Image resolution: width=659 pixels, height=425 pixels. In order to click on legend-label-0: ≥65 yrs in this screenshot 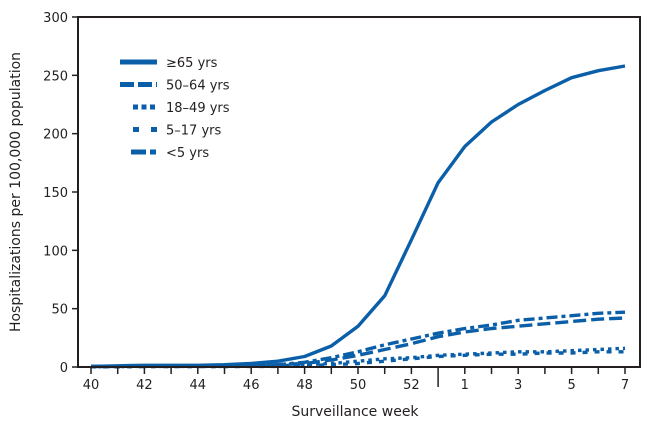, I will do `click(192, 63)`.